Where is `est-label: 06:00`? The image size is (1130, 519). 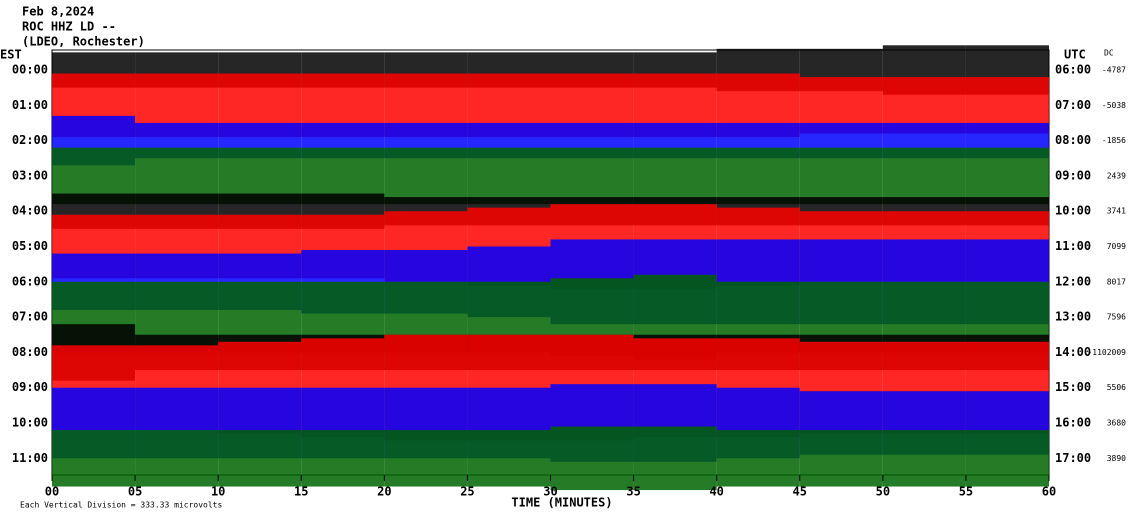 est-label: 06:00 is located at coordinates (30, 281).